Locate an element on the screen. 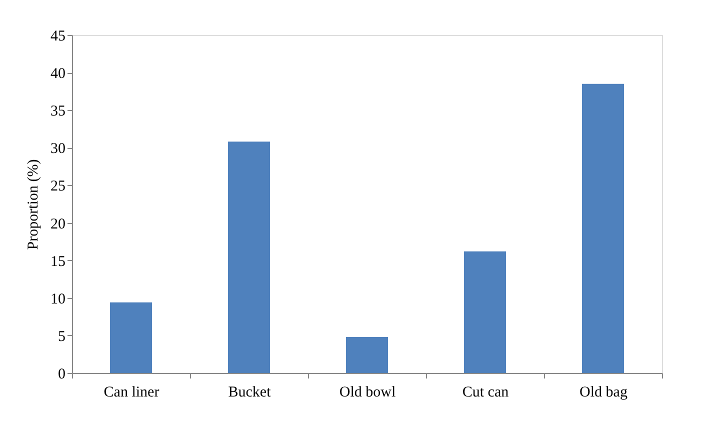 This screenshot has height=425, width=707. y-tick-label: 35 is located at coordinates (58, 112).